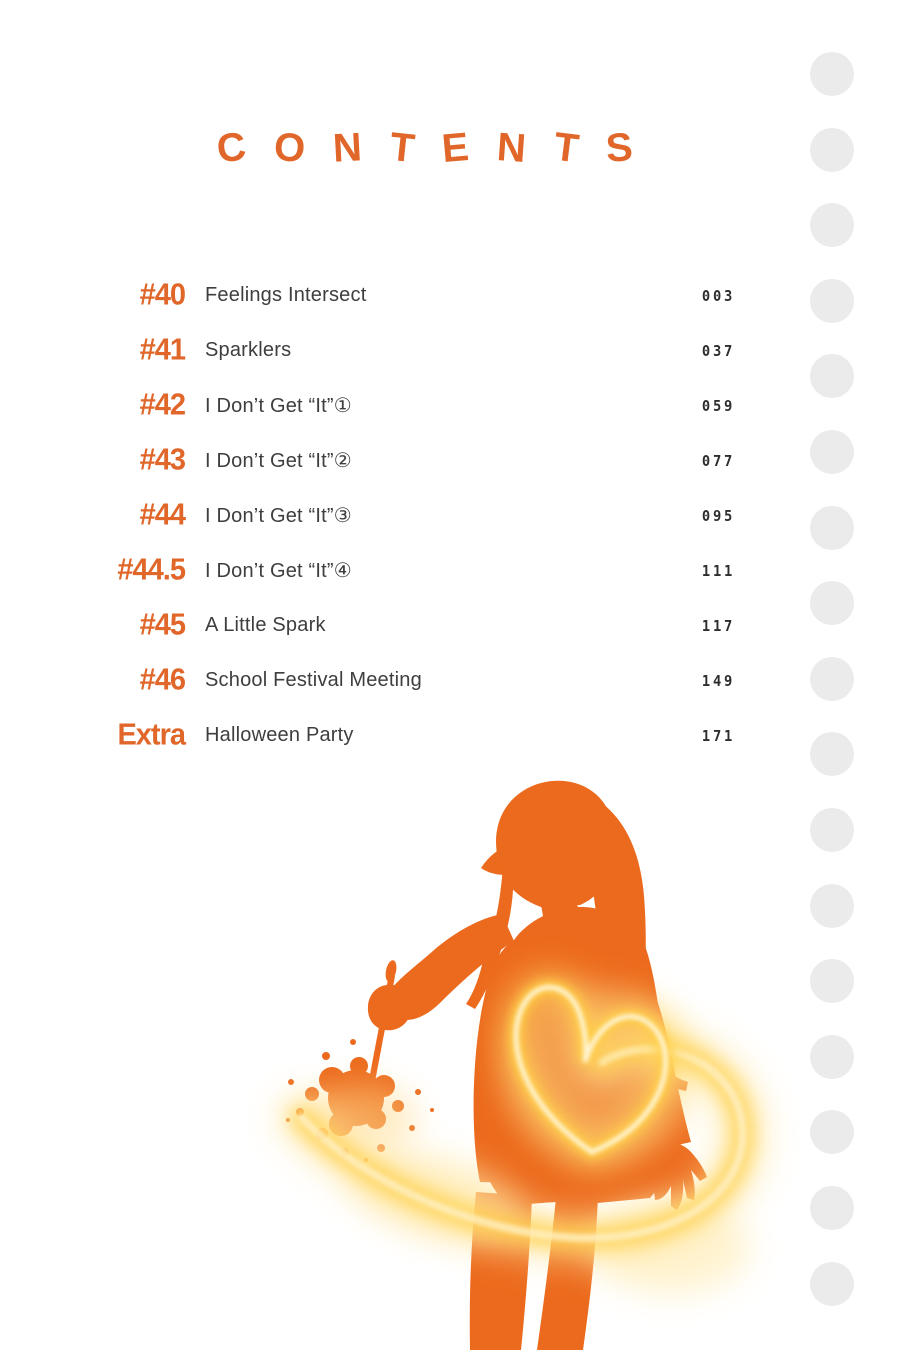  Describe the element at coordinates (162, 350) in the screenshot. I see `chapter-number: #41` at that location.